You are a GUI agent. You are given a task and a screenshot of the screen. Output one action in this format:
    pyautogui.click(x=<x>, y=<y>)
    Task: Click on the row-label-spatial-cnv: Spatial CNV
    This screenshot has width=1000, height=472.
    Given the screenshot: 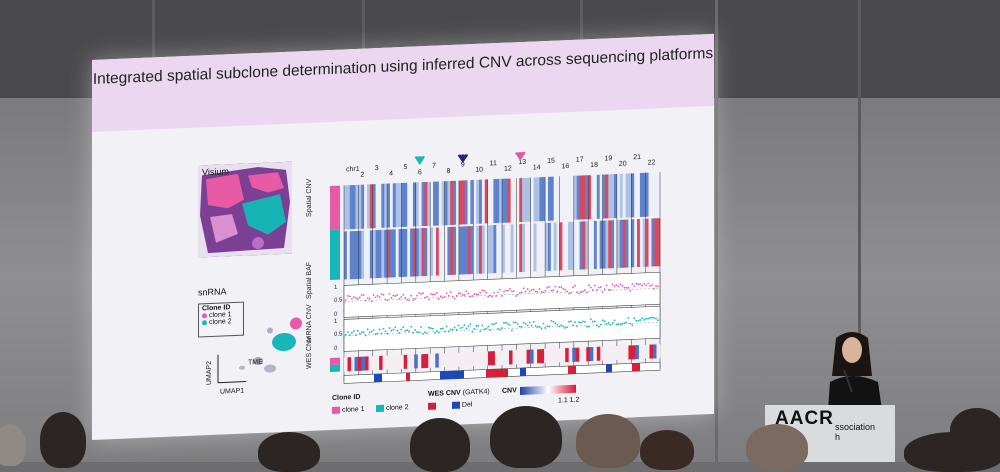 What is the action you would take?
    pyautogui.click(x=309, y=198)
    